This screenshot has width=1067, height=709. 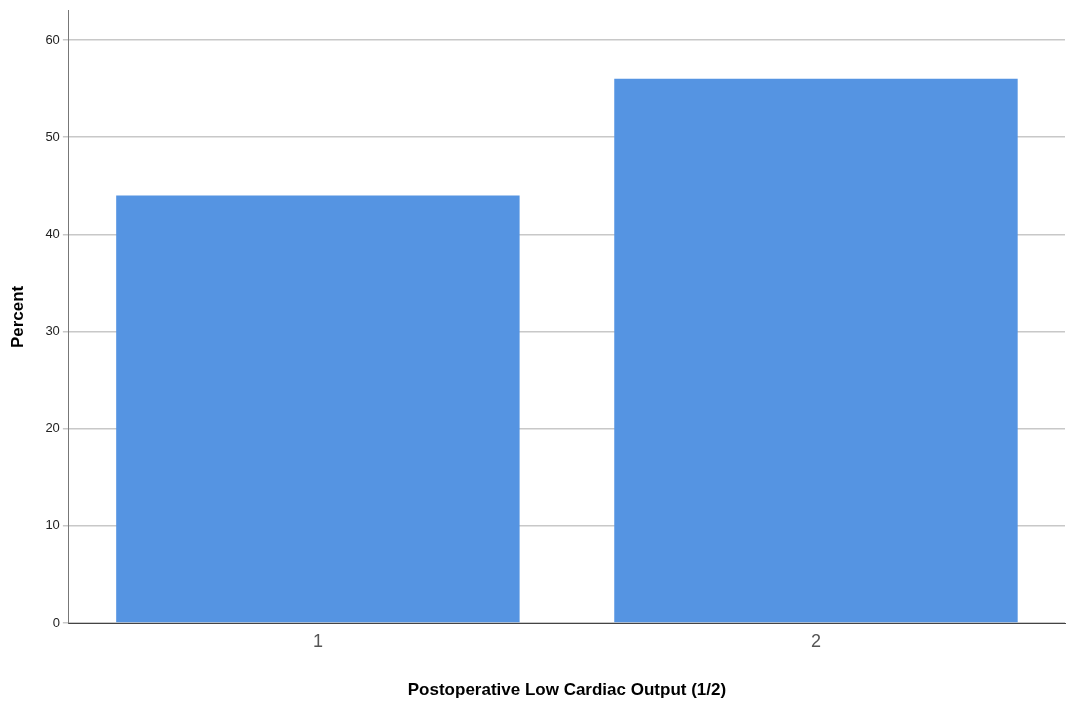 I want to click on y-tick-label: 20, so click(x=52, y=428).